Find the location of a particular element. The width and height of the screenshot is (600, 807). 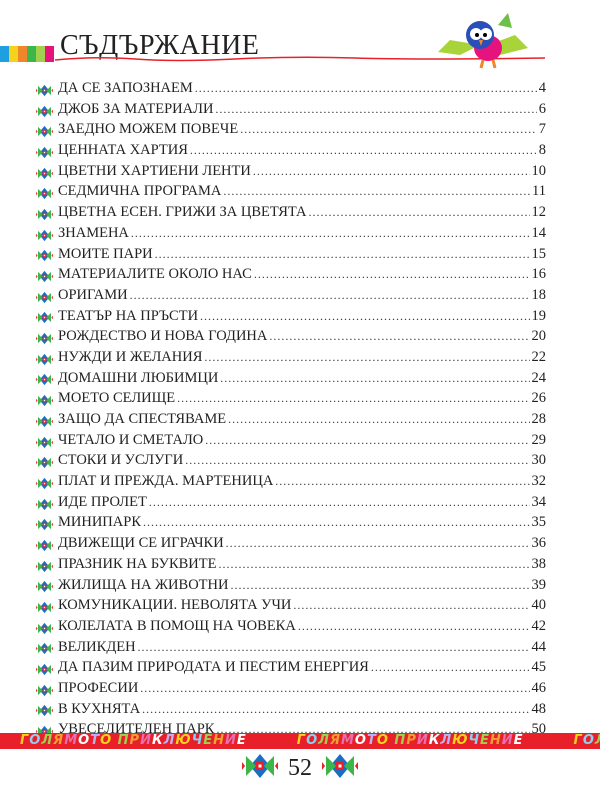

toc-entry: СЕДМИЧНА ПРОГРАМА 11 is located at coordinates (291, 193).